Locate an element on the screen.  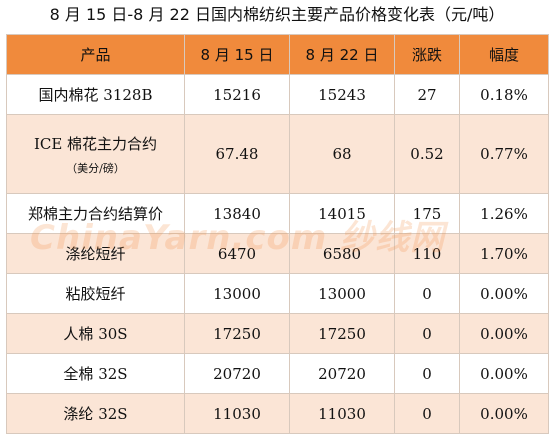
price-aug15: 15216 is located at coordinates (237, 94).